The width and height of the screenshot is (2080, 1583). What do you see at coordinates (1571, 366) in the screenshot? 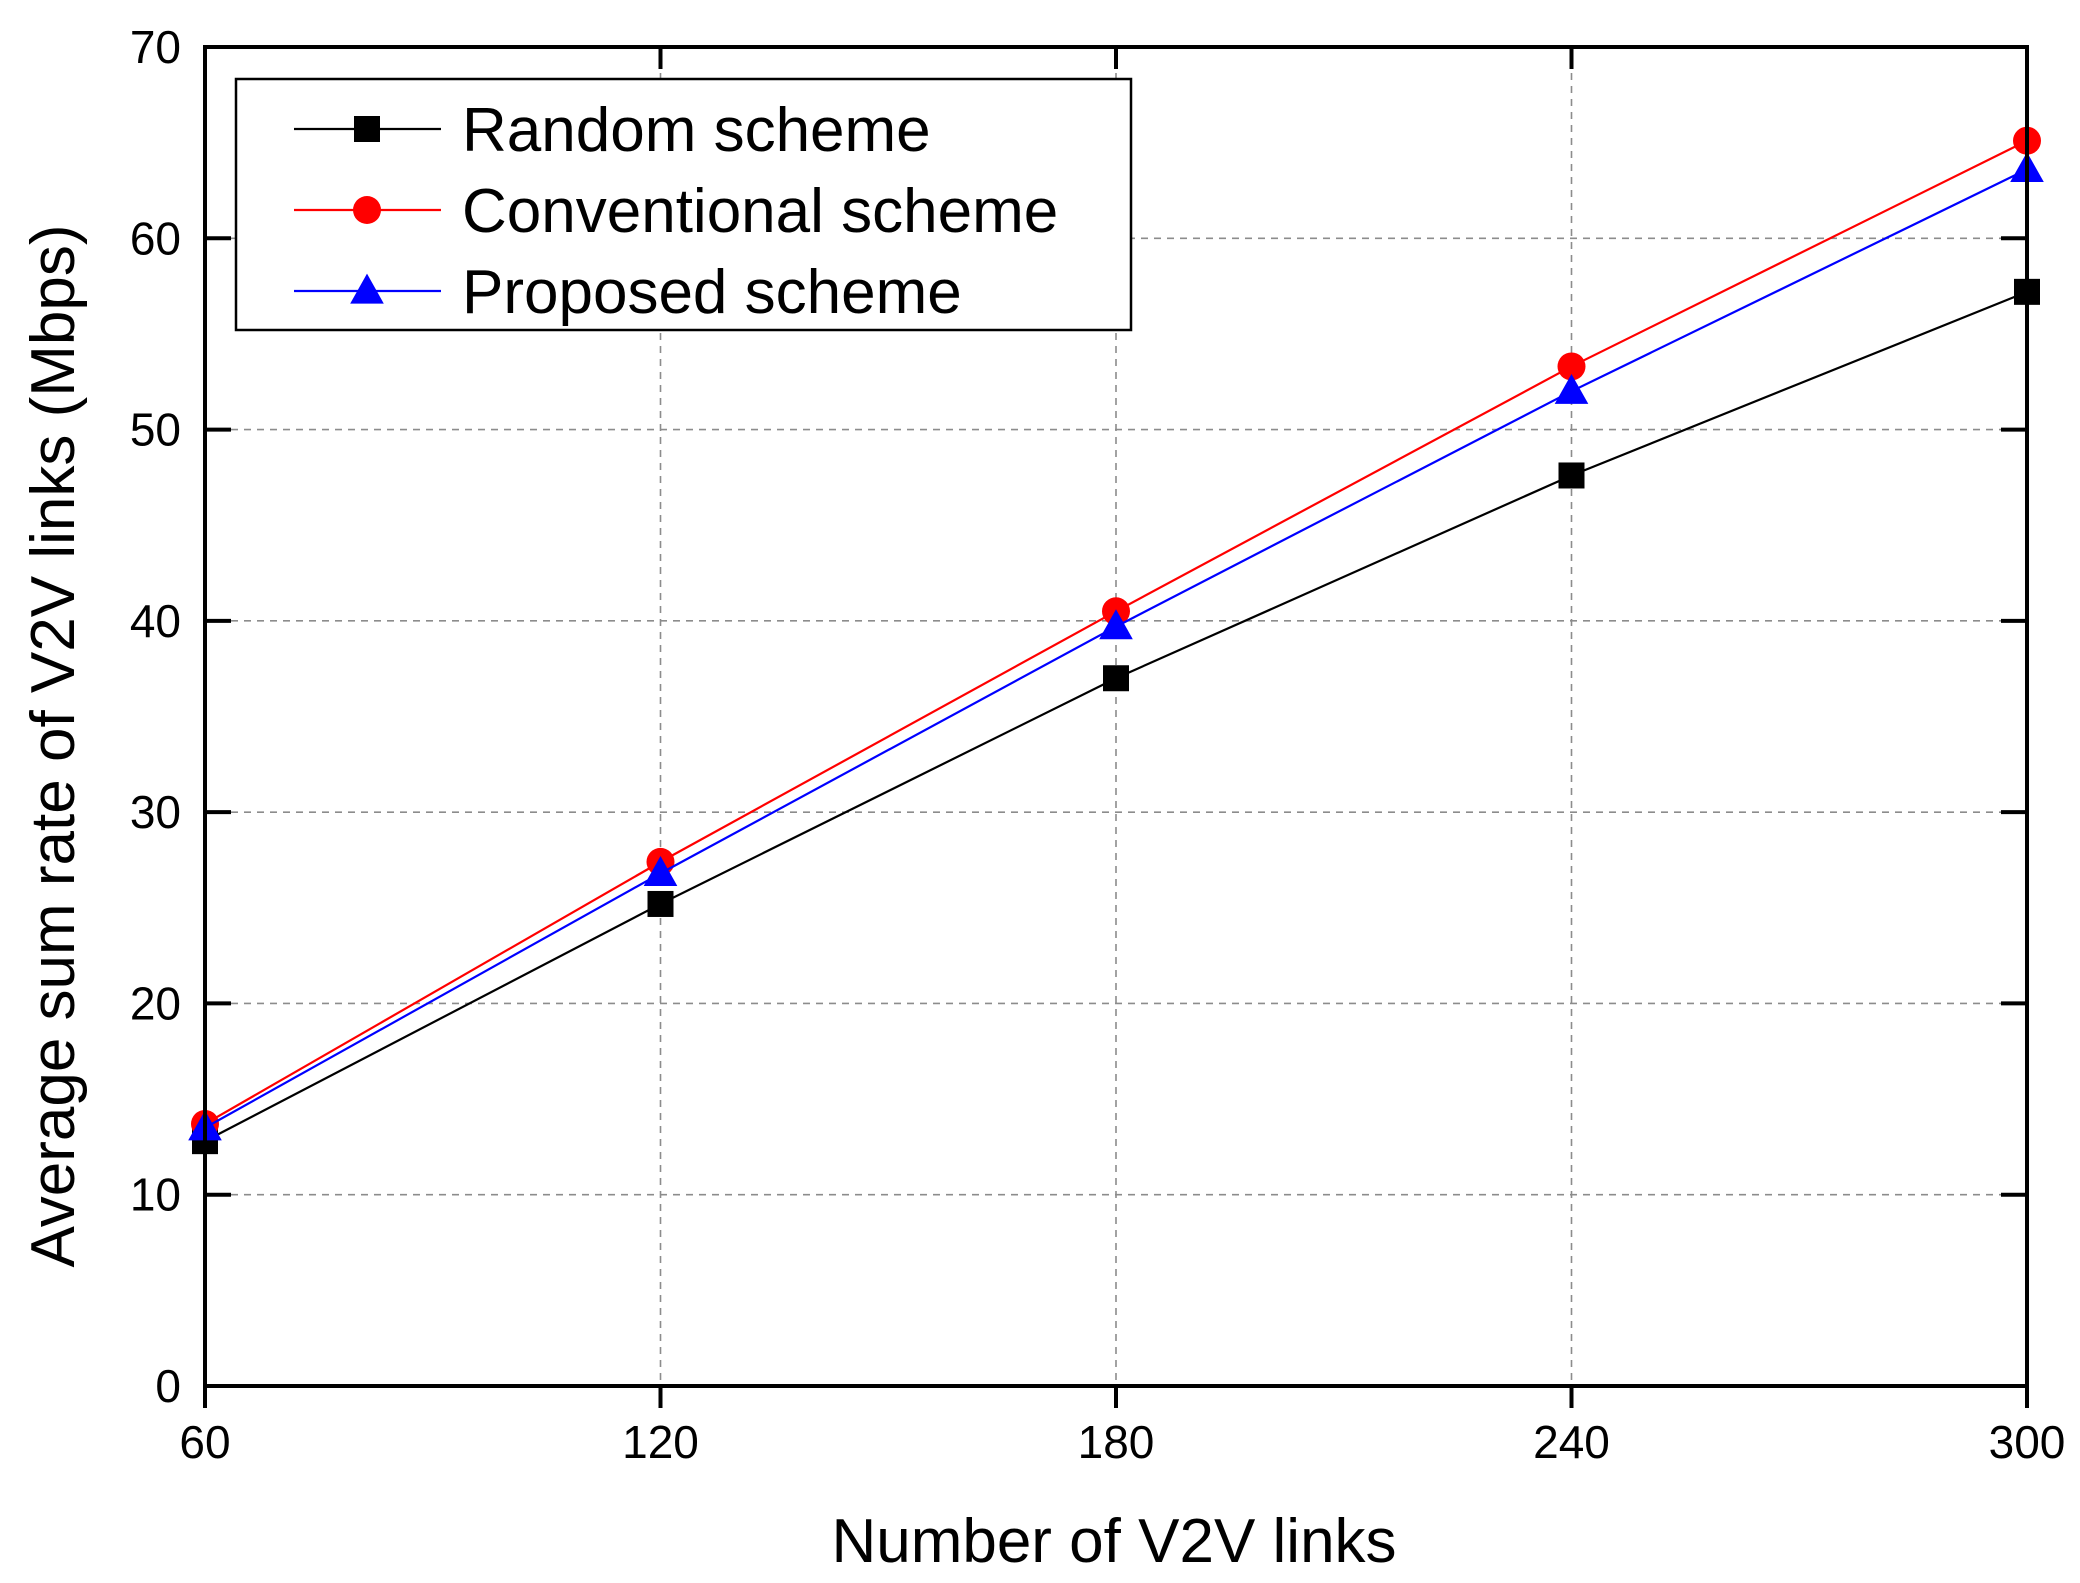
I see `data-point-circle` at bounding box center [1571, 366].